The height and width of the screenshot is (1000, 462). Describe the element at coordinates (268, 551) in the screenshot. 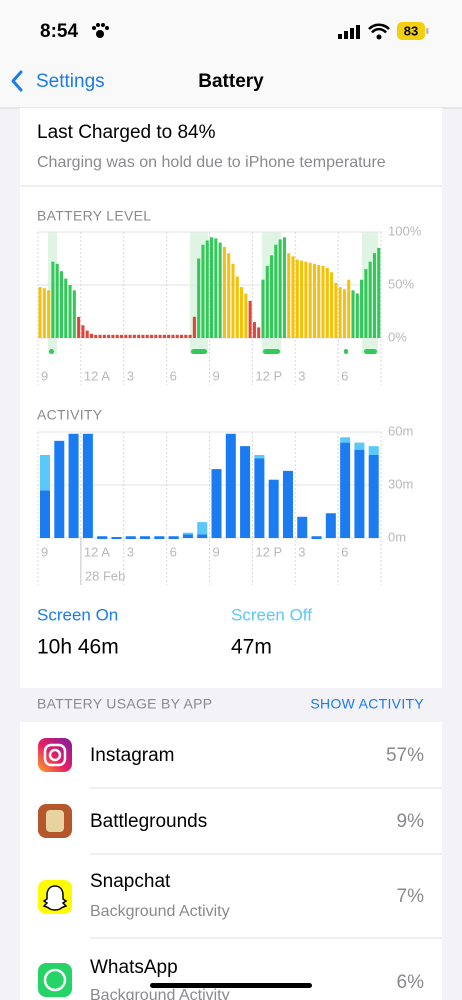

I see `x-tick-label: 12 P` at that location.